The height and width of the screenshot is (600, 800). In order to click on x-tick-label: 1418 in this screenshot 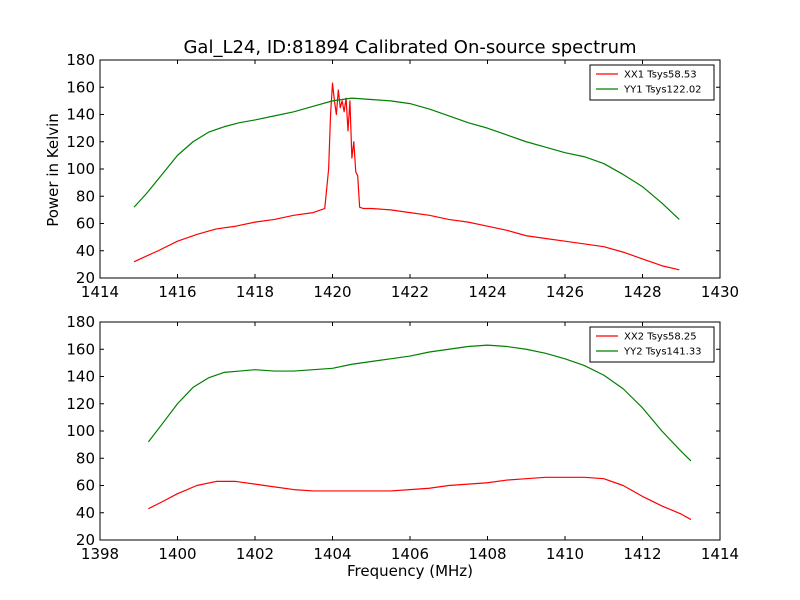, I will do `click(255, 292)`.